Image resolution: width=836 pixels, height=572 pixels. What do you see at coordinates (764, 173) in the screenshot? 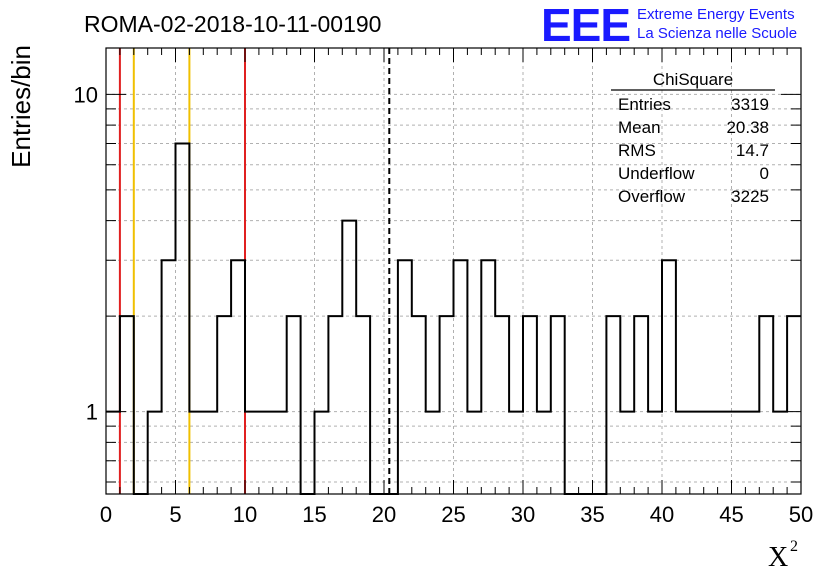
I see `stats-value: 0` at bounding box center [764, 173].